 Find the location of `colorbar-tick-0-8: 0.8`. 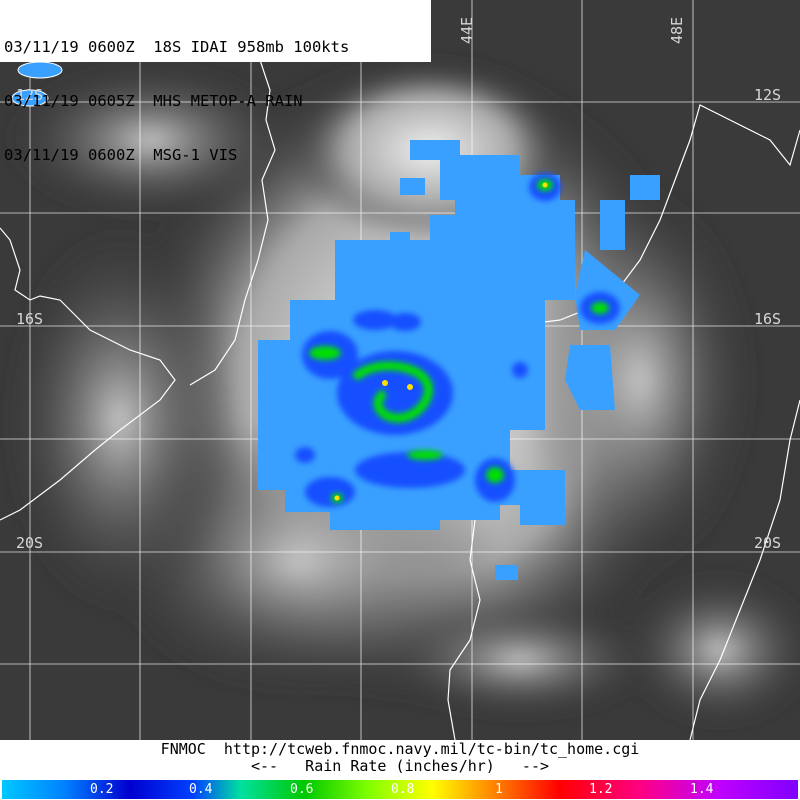

colorbar-tick-0-8: 0.8 is located at coordinates (403, 789).